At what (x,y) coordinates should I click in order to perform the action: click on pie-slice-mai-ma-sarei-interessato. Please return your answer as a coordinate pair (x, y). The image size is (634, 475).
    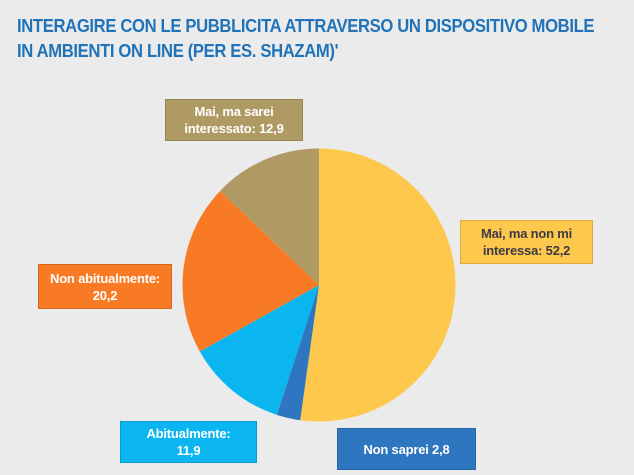
    Looking at the image, I should click on (269, 216).